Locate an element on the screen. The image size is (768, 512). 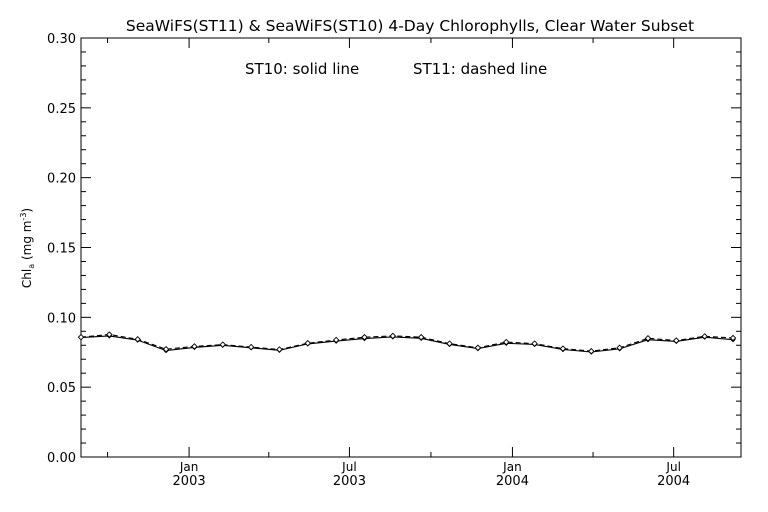
series-line-st11 is located at coordinates (407, 342).